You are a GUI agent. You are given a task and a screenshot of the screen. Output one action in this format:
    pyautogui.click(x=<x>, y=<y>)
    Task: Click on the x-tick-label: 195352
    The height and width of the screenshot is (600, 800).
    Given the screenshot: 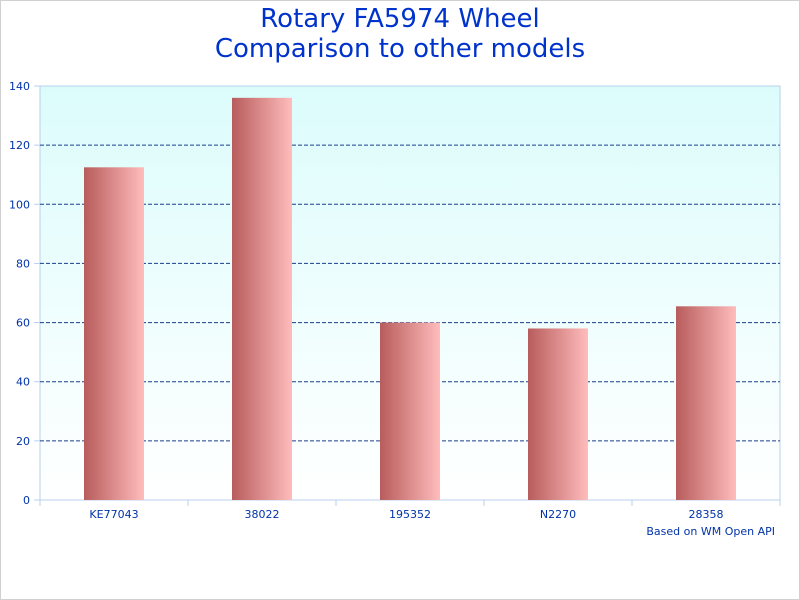 What is the action you would take?
    pyautogui.click(x=410, y=514)
    